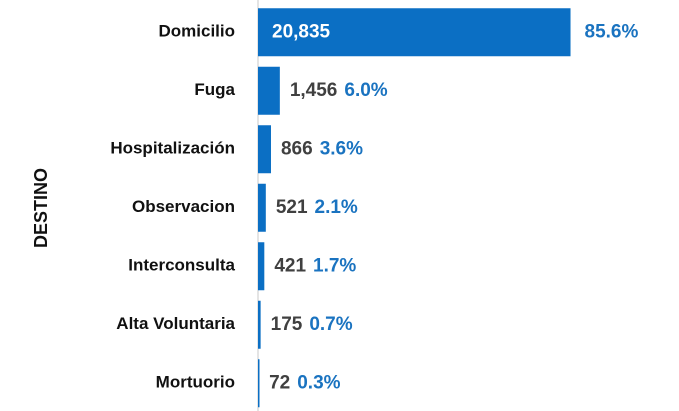 The image size is (679, 411). What do you see at coordinates (612, 31) in the screenshot?
I see `share-label: 85.6%` at bounding box center [612, 31].